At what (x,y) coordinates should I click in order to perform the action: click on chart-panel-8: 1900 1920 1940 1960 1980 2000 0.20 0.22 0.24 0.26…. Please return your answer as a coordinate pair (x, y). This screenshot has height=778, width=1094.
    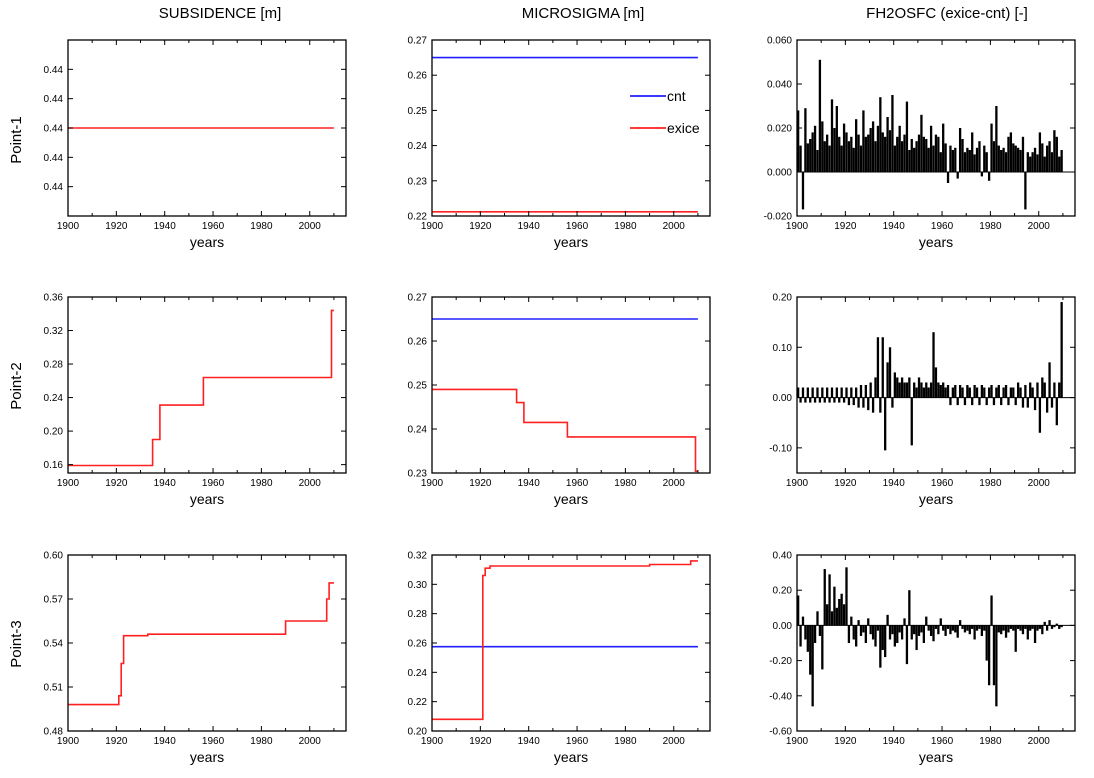
    Looking at the image, I should click on (559, 658).